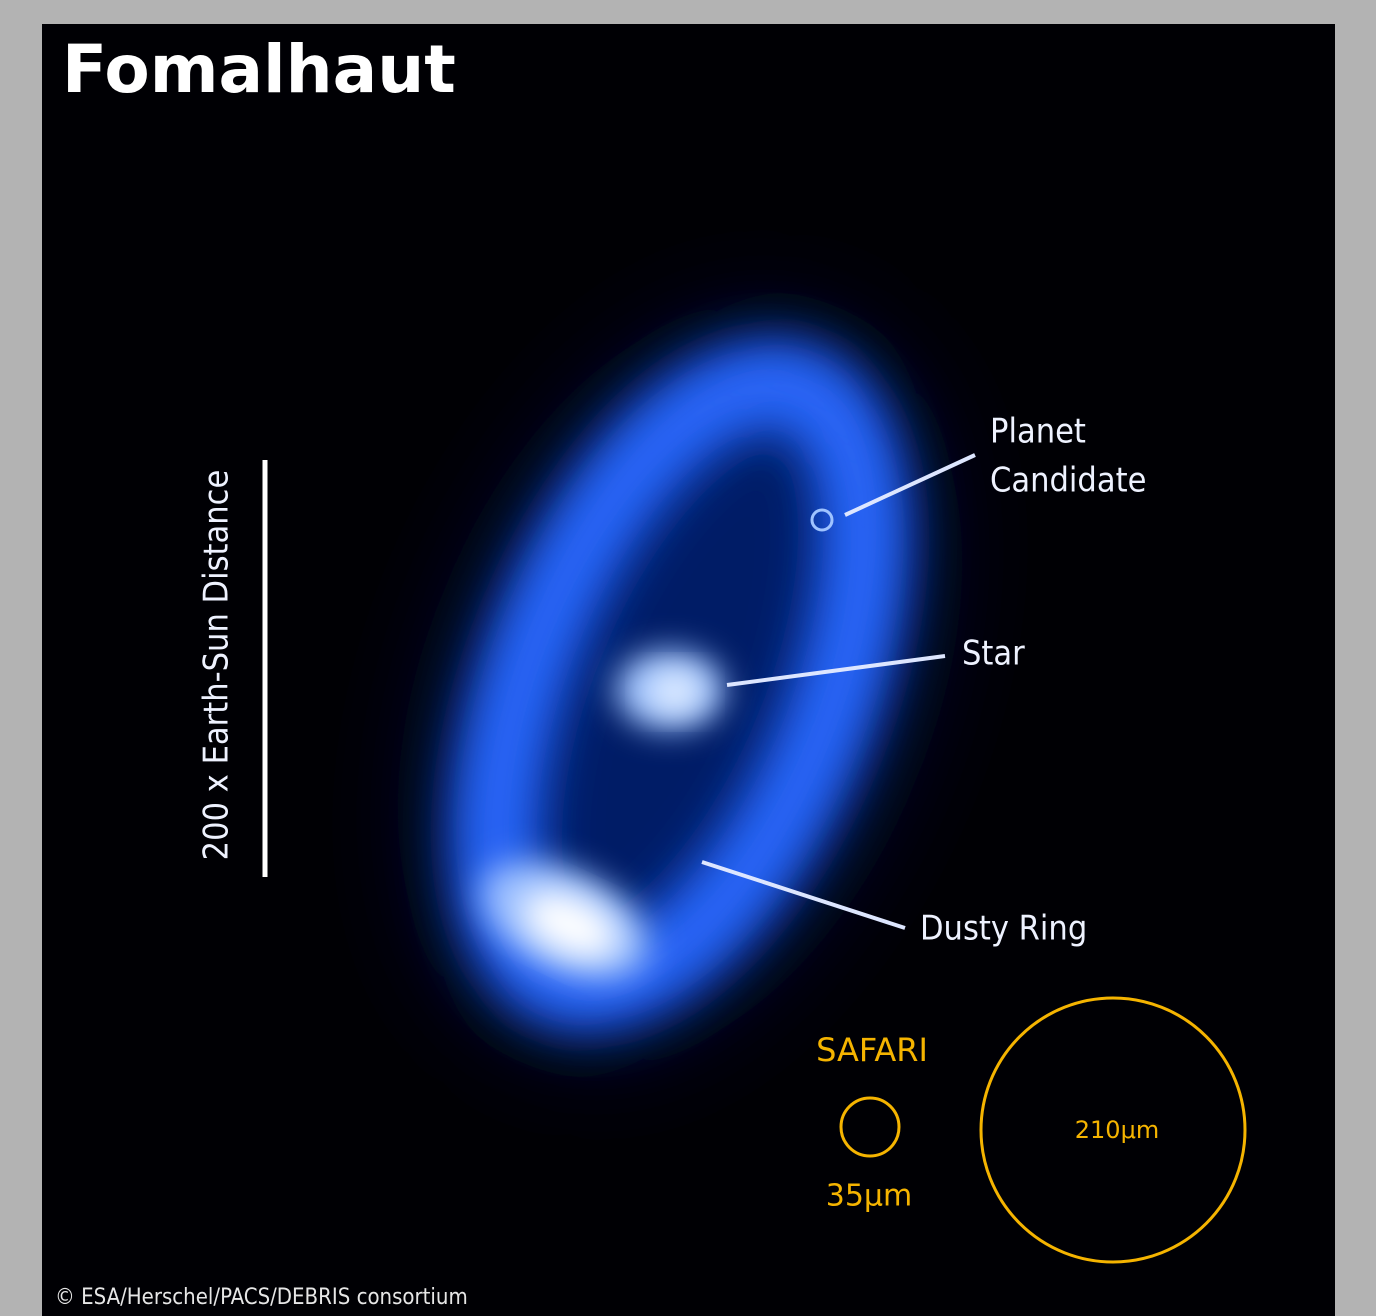 The image size is (1376, 1316). What do you see at coordinates (1038, 432) in the screenshot?
I see `planet-label: Planet` at bounding box center [1038, 432].